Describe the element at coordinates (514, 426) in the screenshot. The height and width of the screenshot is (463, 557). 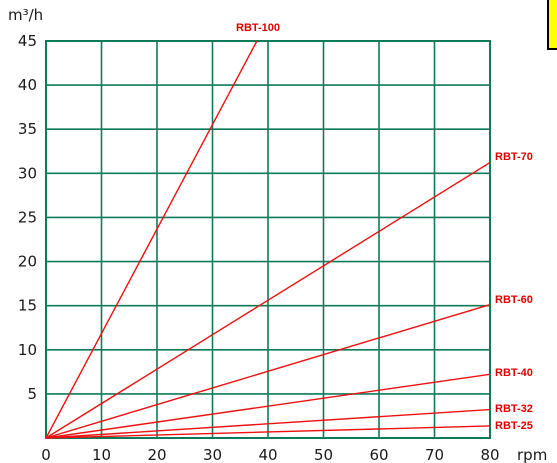
I see `series-label-rbt-25: RBT-25` at that location.